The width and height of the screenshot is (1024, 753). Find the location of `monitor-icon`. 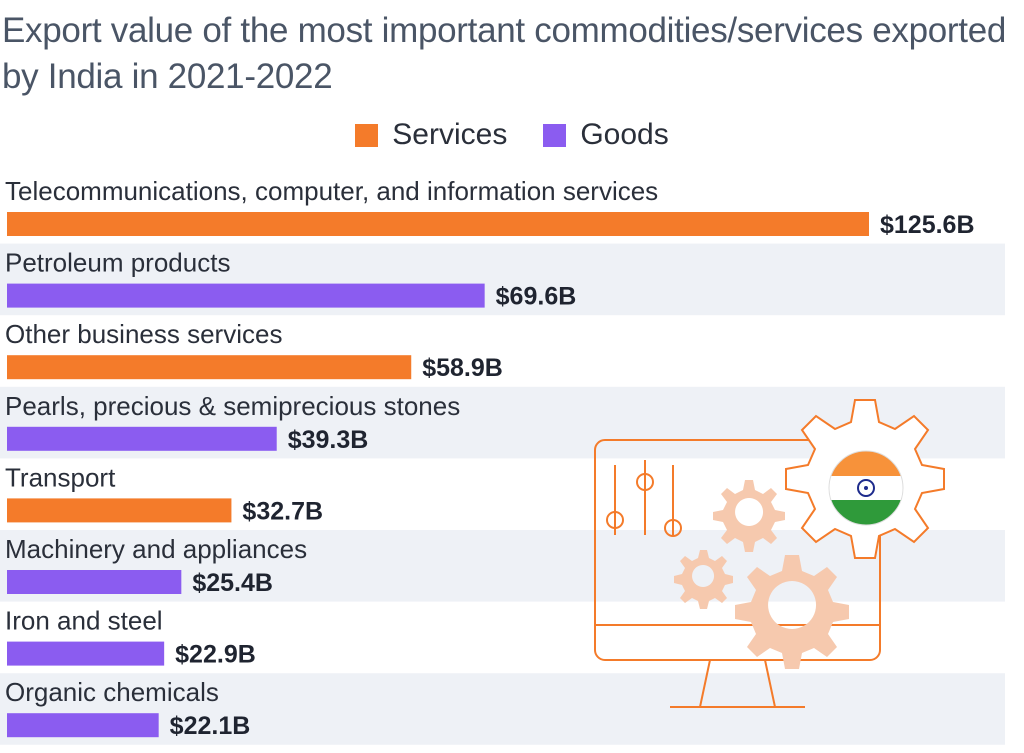

monitor-icon is located at coordinates (737, 550).